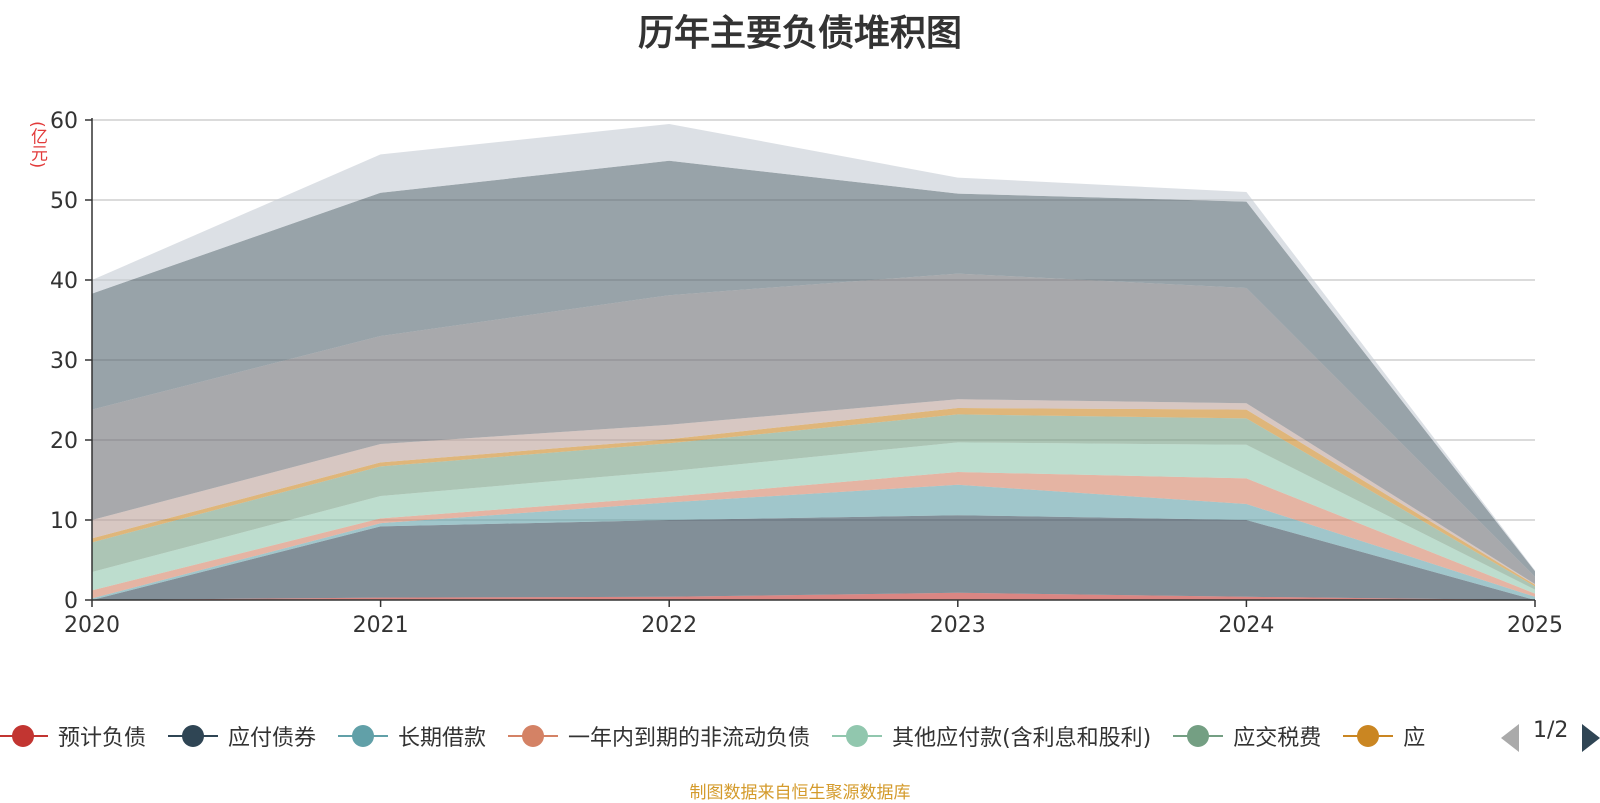  What do you see at coordinates (1246, 625) in the screenshot?
I see `x-tick-label: 2024` at bounding box center [1246, 625].